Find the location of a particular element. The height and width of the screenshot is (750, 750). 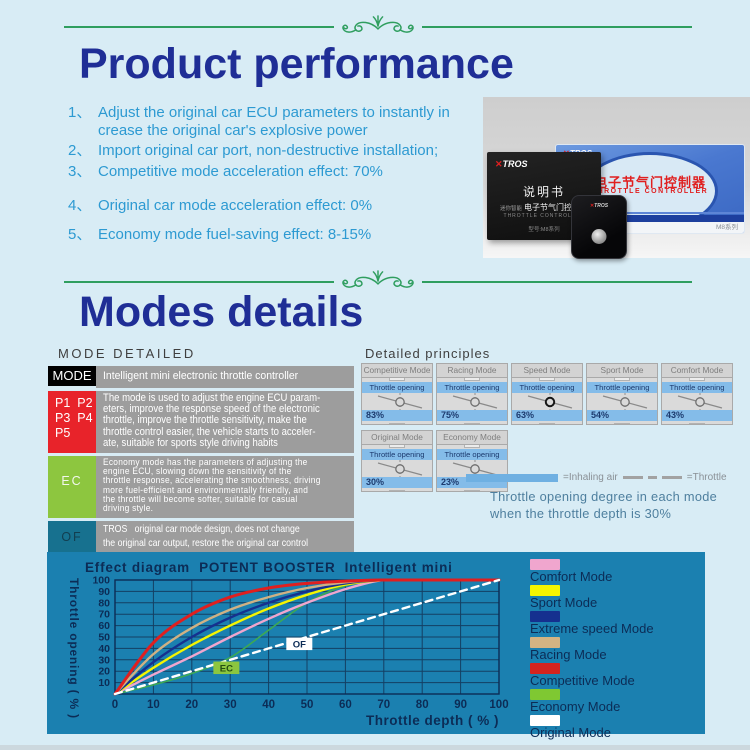

throttle-opening-value: 75% is located at coordinates (472, 415).